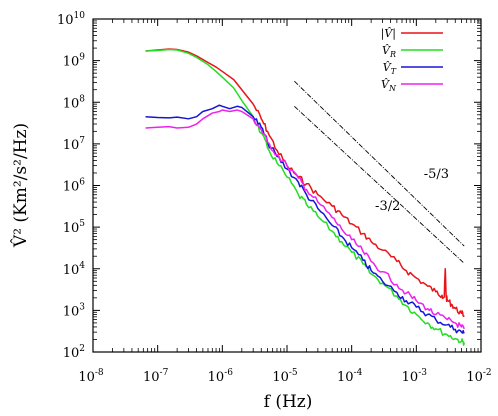 The height and width of the screenshot is (416, 498). Describe the element at coordinates (387, 206) in the screenshot. I see `slope-annotation: -3/2` at that location.